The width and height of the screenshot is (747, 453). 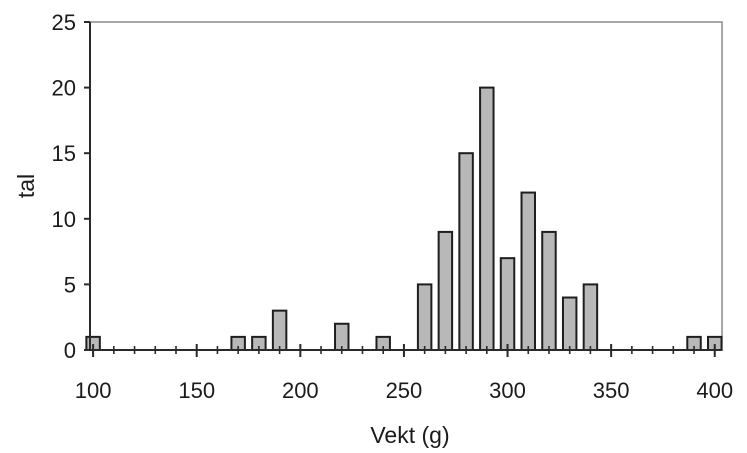 I want to click on y-axis-title: tal, so click(x=26, y=186).